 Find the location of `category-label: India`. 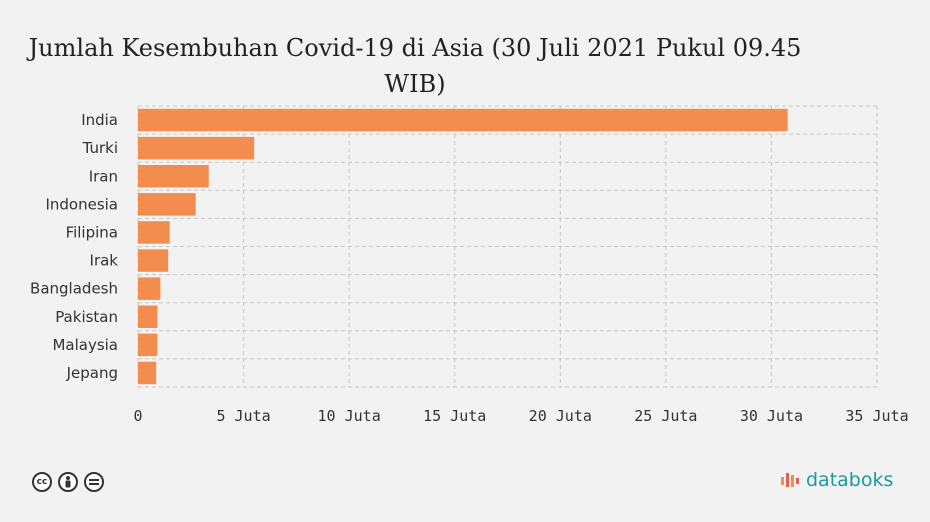

category-label: India is located at coordinates (99, 120).